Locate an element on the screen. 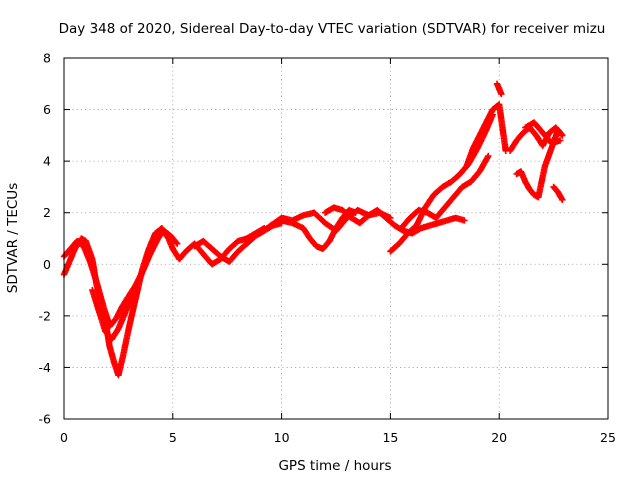 The image size is (640, 480). x-tick-label: 5 is located at coordinates (173, 437).